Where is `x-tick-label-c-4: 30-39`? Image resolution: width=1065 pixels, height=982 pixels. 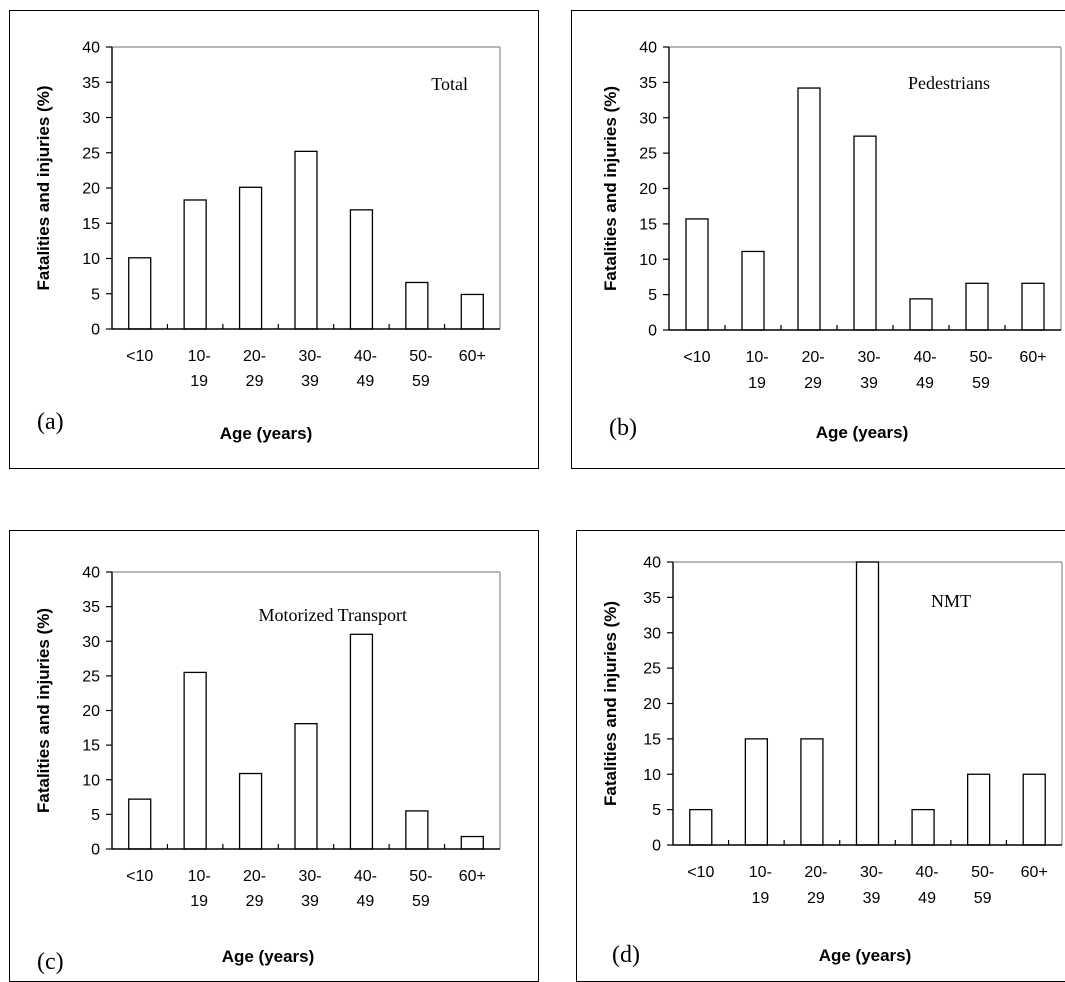 x-tick-label-c-4: 30-39 is located at coordinates (309, 889).